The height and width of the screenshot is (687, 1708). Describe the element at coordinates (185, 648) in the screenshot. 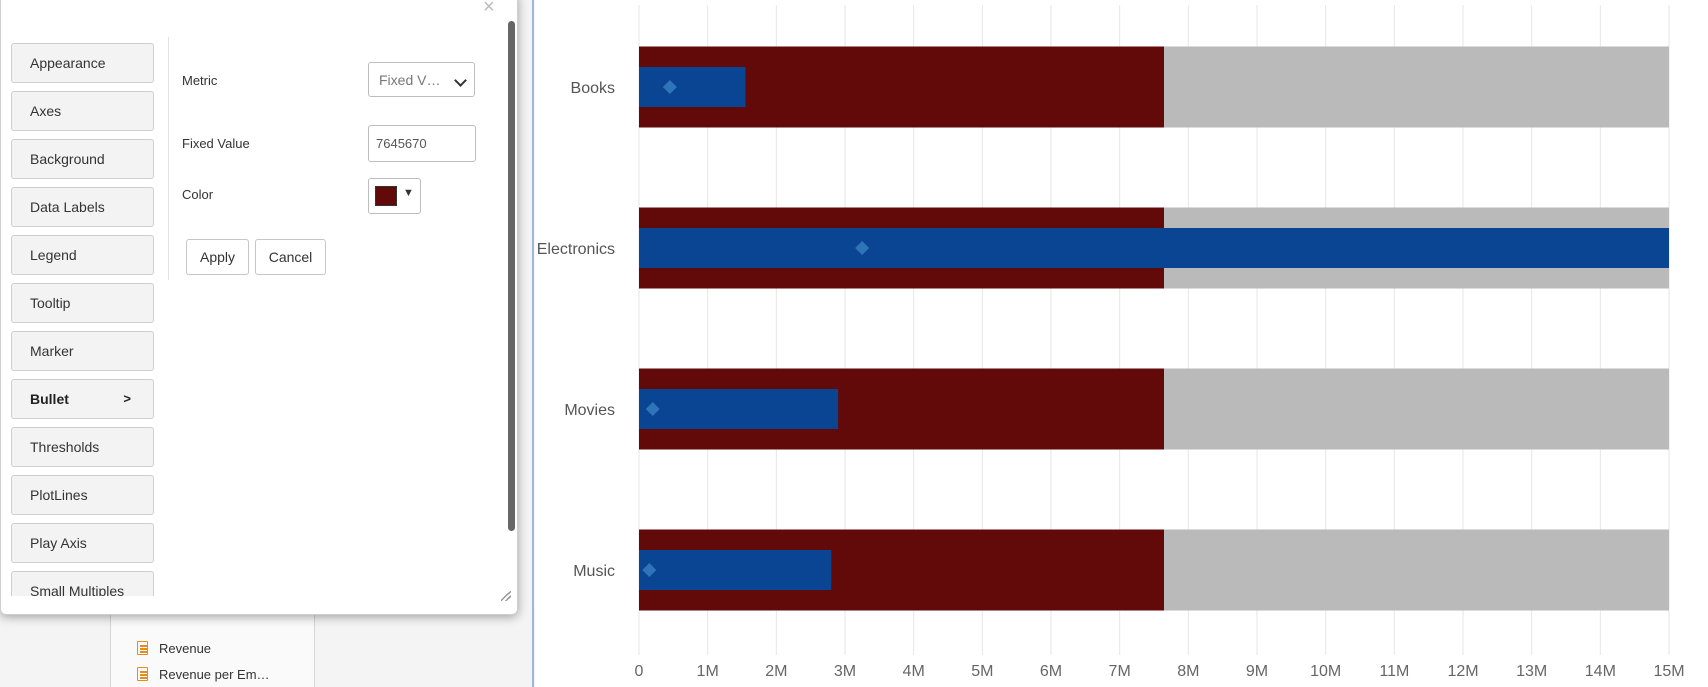

I see `field-label: Revenue` at that location.